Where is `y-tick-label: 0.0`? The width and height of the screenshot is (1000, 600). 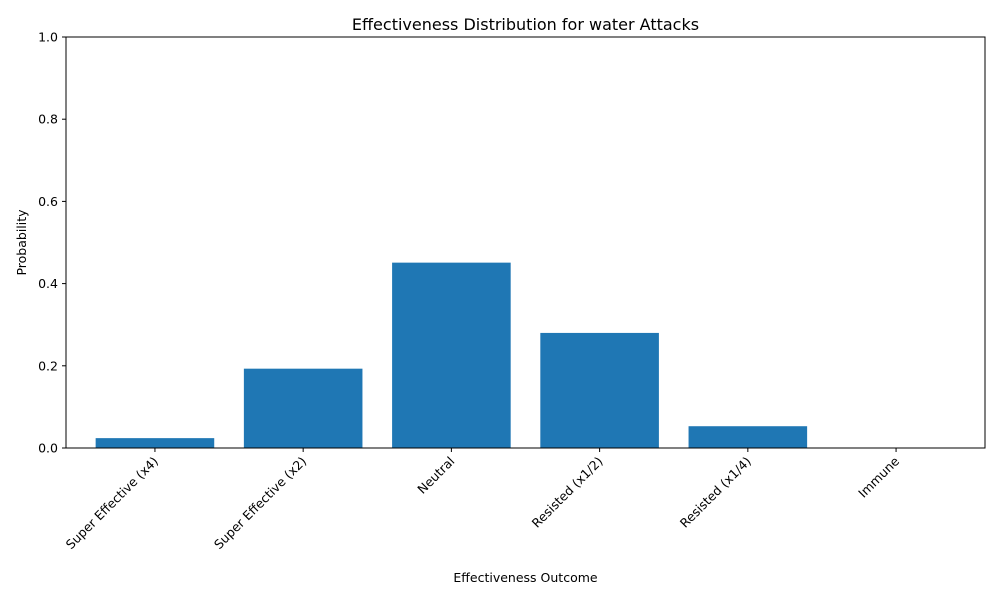
y-tick-label: 0.0 is located at coordinates (48, 448).